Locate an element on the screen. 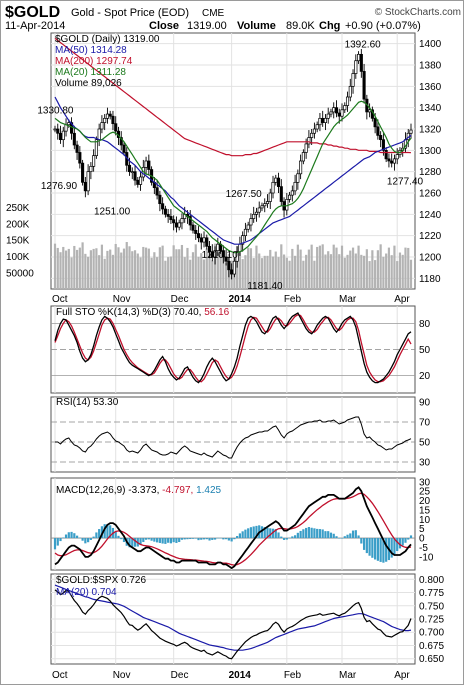  exchange: CME is located at coordinates (213, 13).